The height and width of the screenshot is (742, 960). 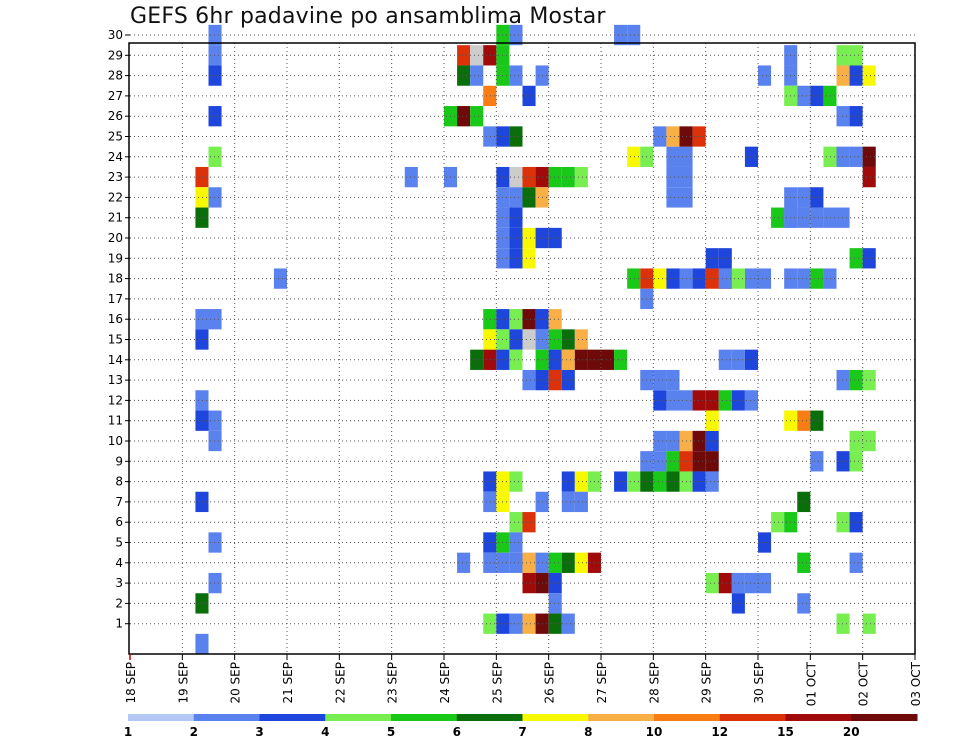 What do you see at coordinates (119, 603) in the screenshot?
I see `y-tick-label: 2` at bounding box center [119, 603].